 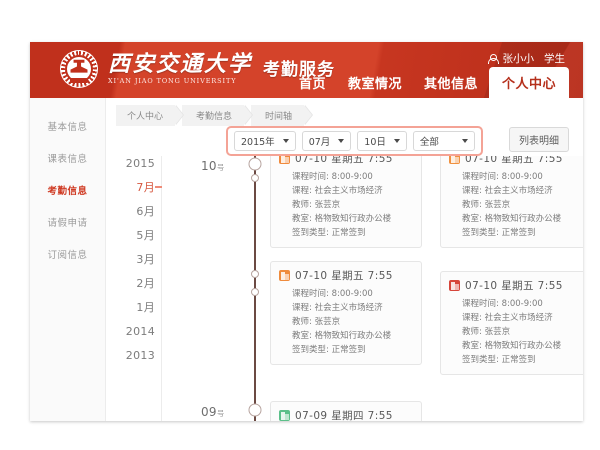 I want to click on brand-logo: 西安交通大学 XI'AN JIAO TONG UNIVERSITY 考勤服务, so click(x=197, y=69).